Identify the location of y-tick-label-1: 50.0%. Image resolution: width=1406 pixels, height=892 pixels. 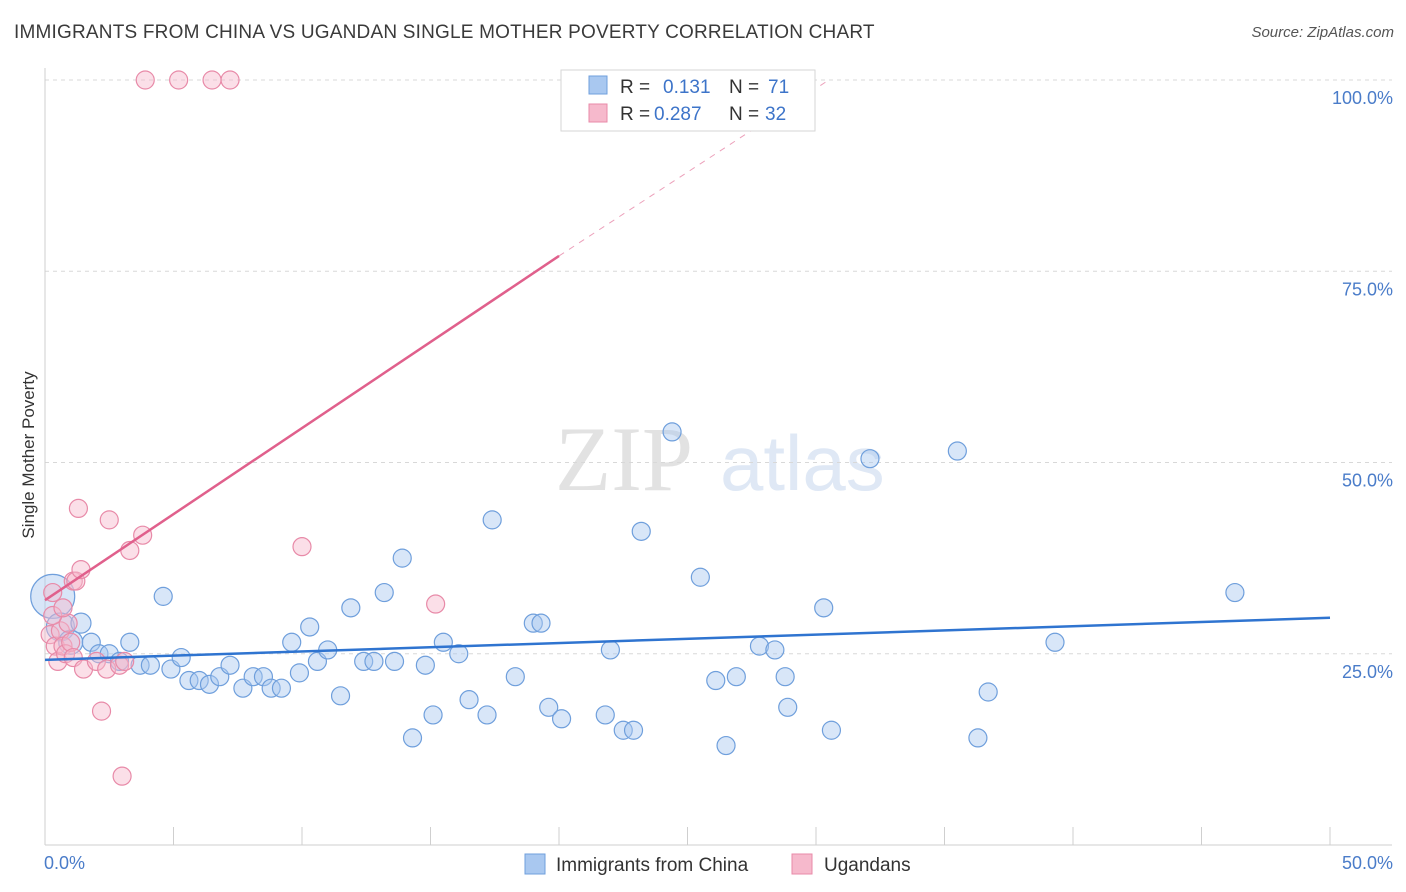
(1367, 481).